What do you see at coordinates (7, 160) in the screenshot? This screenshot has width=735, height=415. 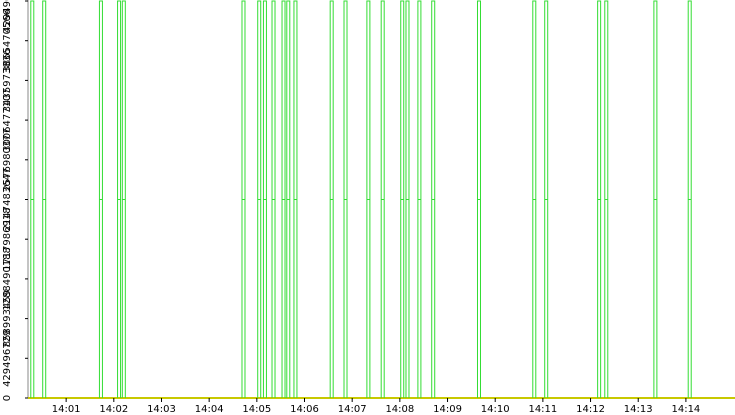 I see `y-tick-label: 2576980377` at bounding box center [7, 160].